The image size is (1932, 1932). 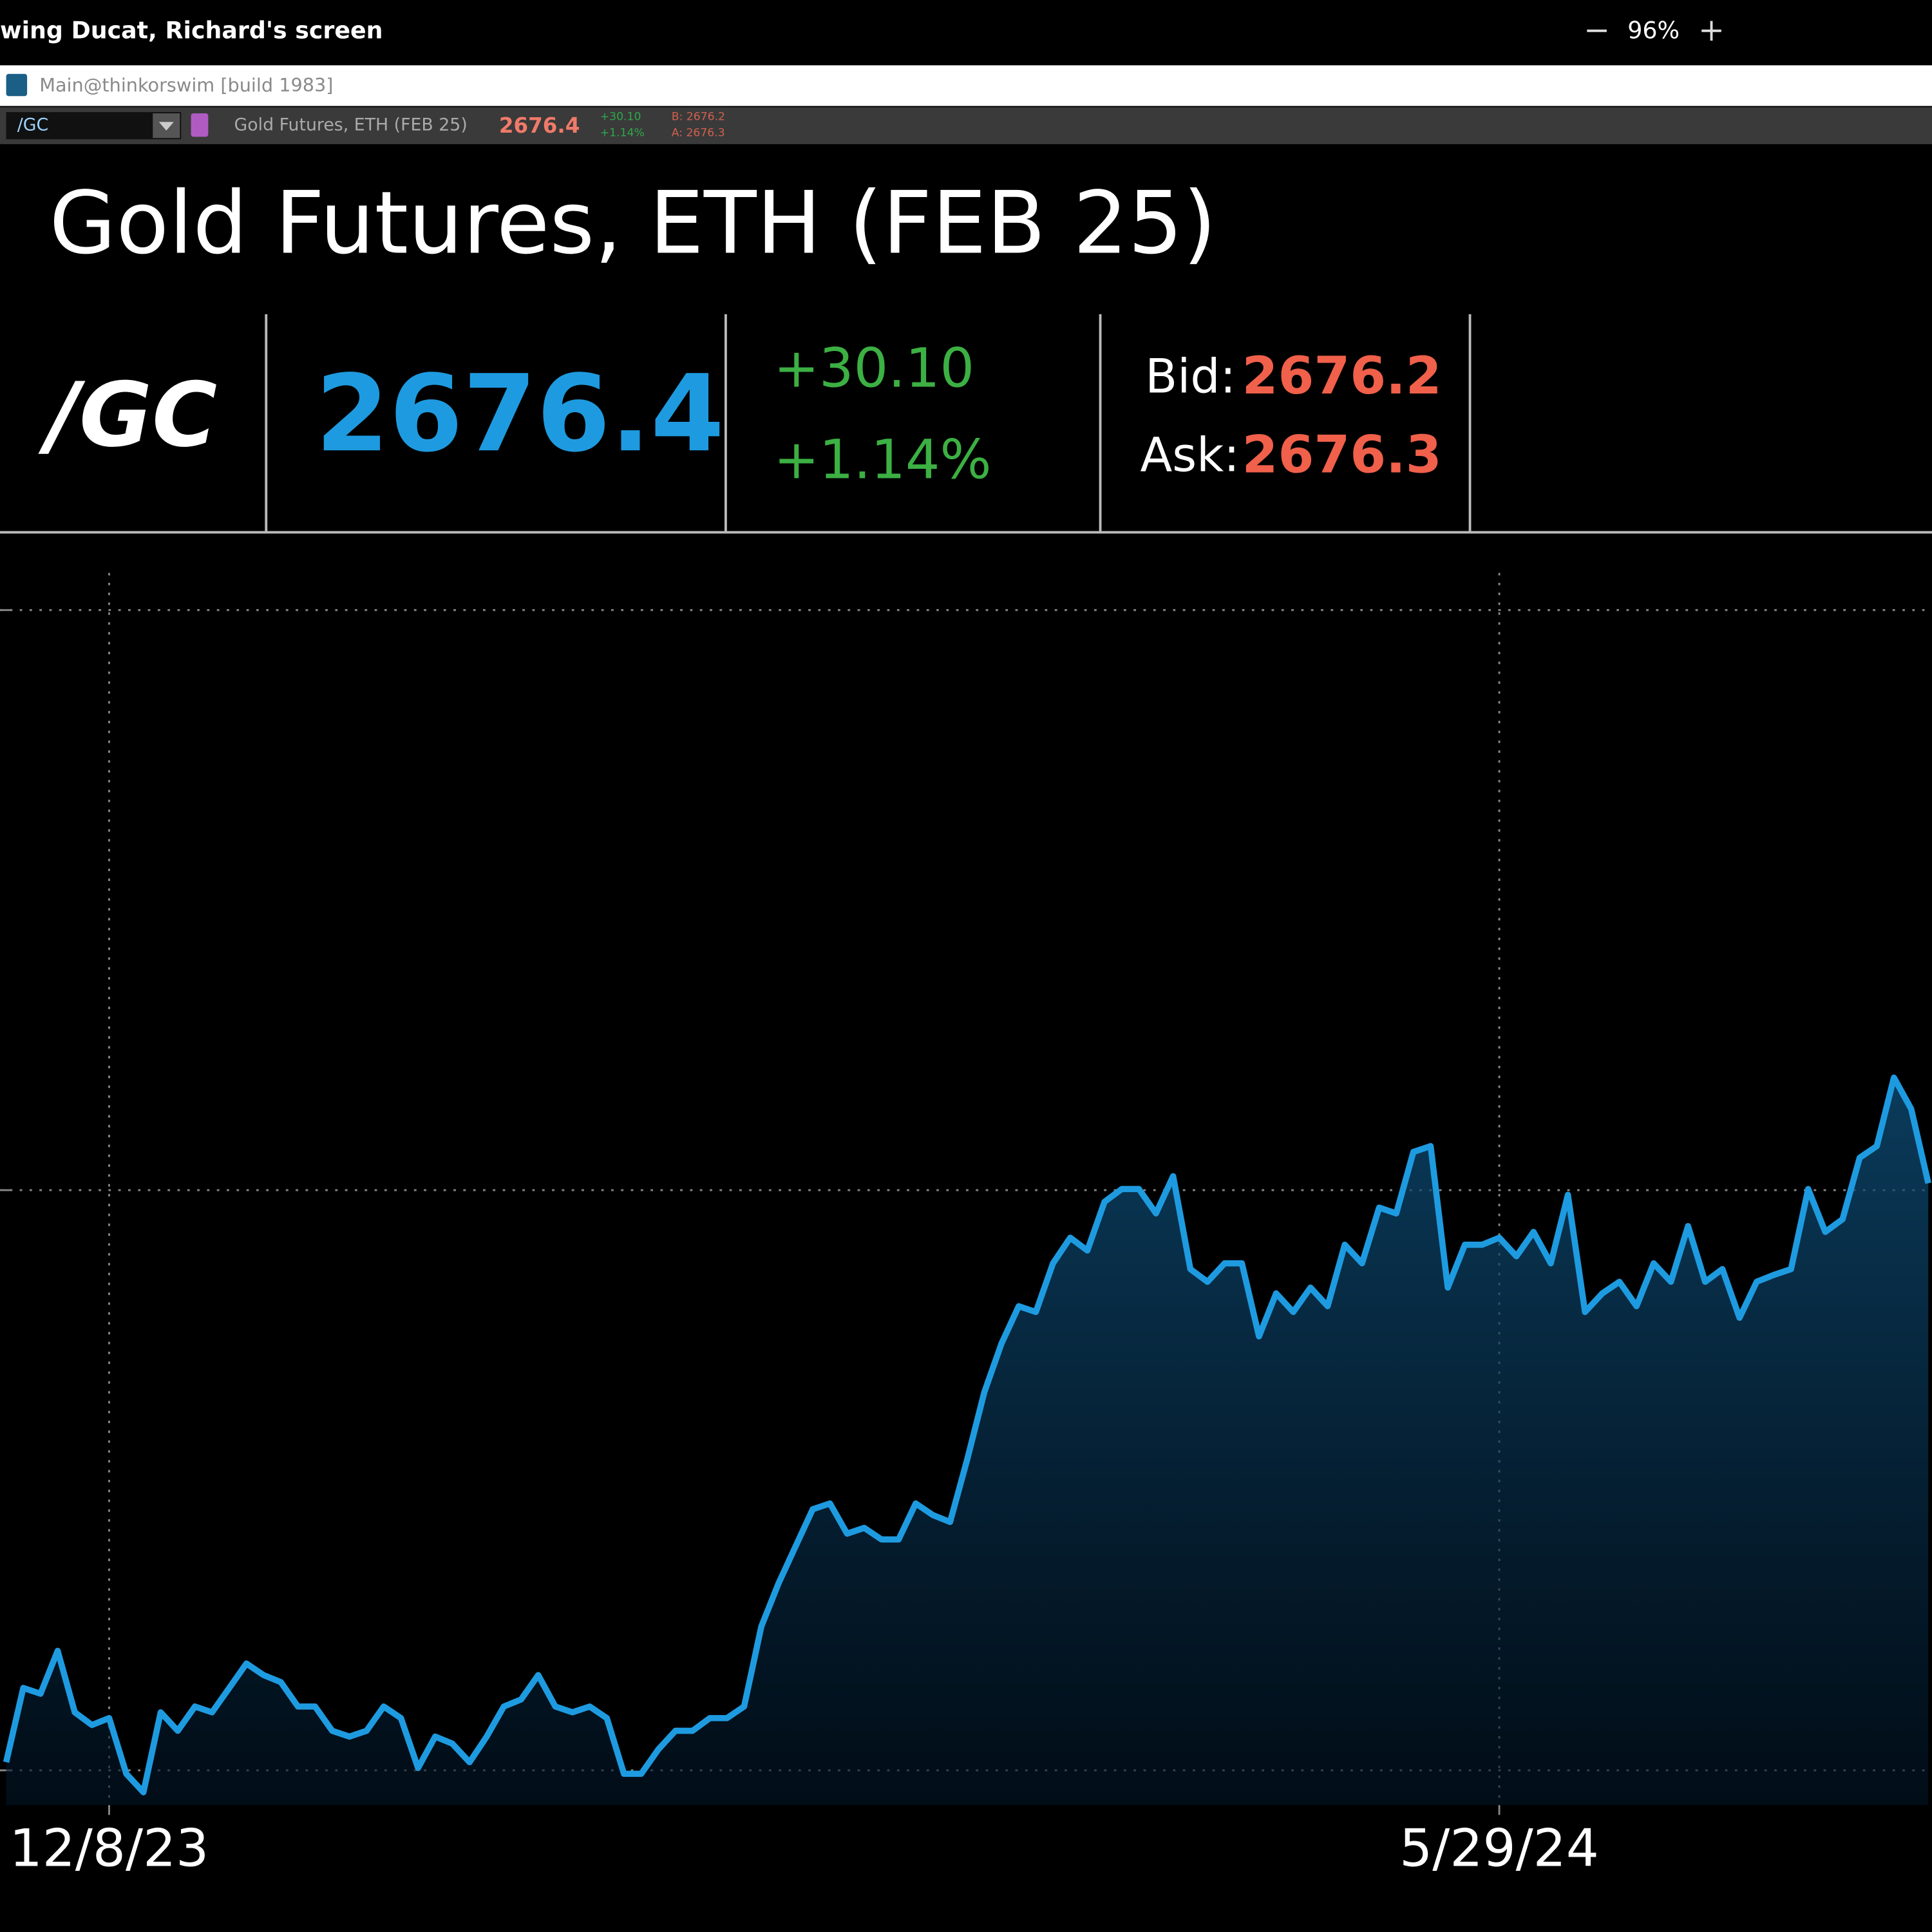 What do you see at coordinates (1190, 456) in the screenshot?
I see `ask-label: Ask:` at bounding box center [1190, 456].